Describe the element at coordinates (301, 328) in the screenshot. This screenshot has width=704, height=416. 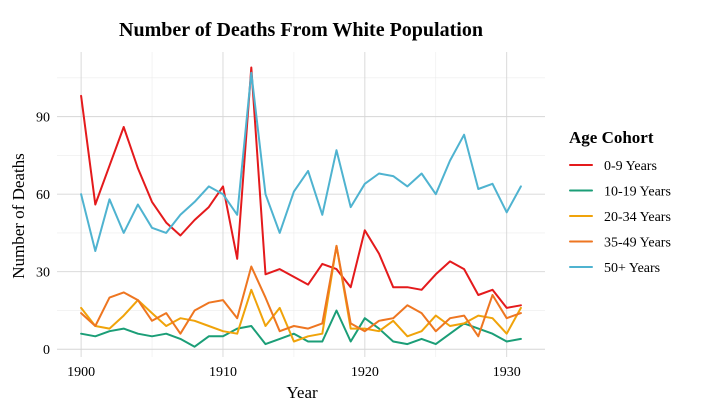
I see `series-line-10-19-years` at that location.